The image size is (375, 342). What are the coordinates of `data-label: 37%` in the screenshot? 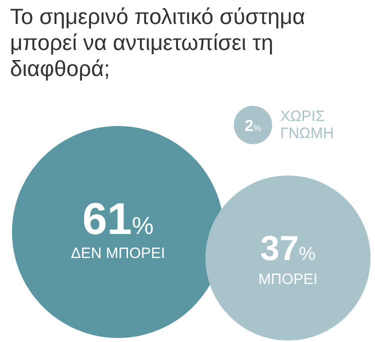 It's located at (288, 249).